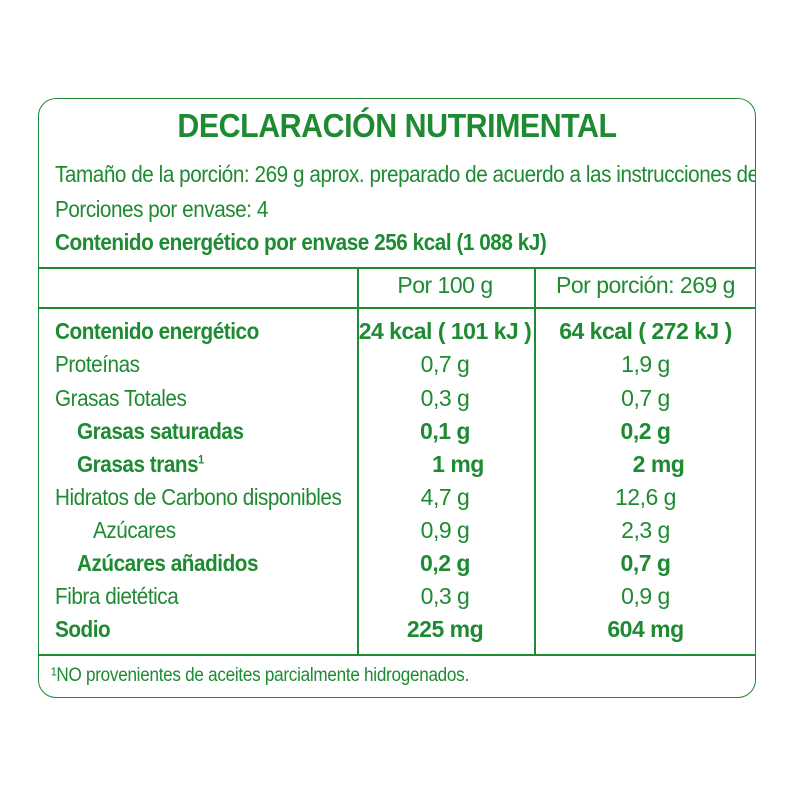 Image resolution: width=800 pixels, height=800 pixels. I want to click on value-per-100: 0,2 g, so click(445, 563).